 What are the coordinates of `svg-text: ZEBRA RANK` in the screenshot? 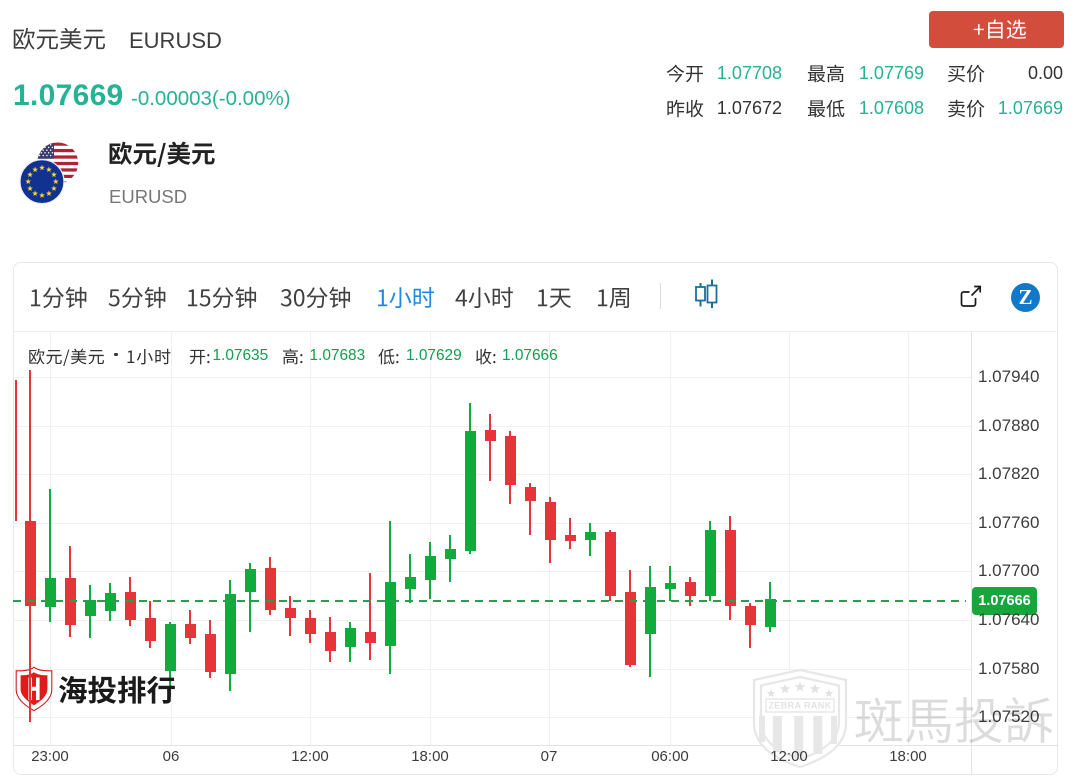 It's located at (799, 706).